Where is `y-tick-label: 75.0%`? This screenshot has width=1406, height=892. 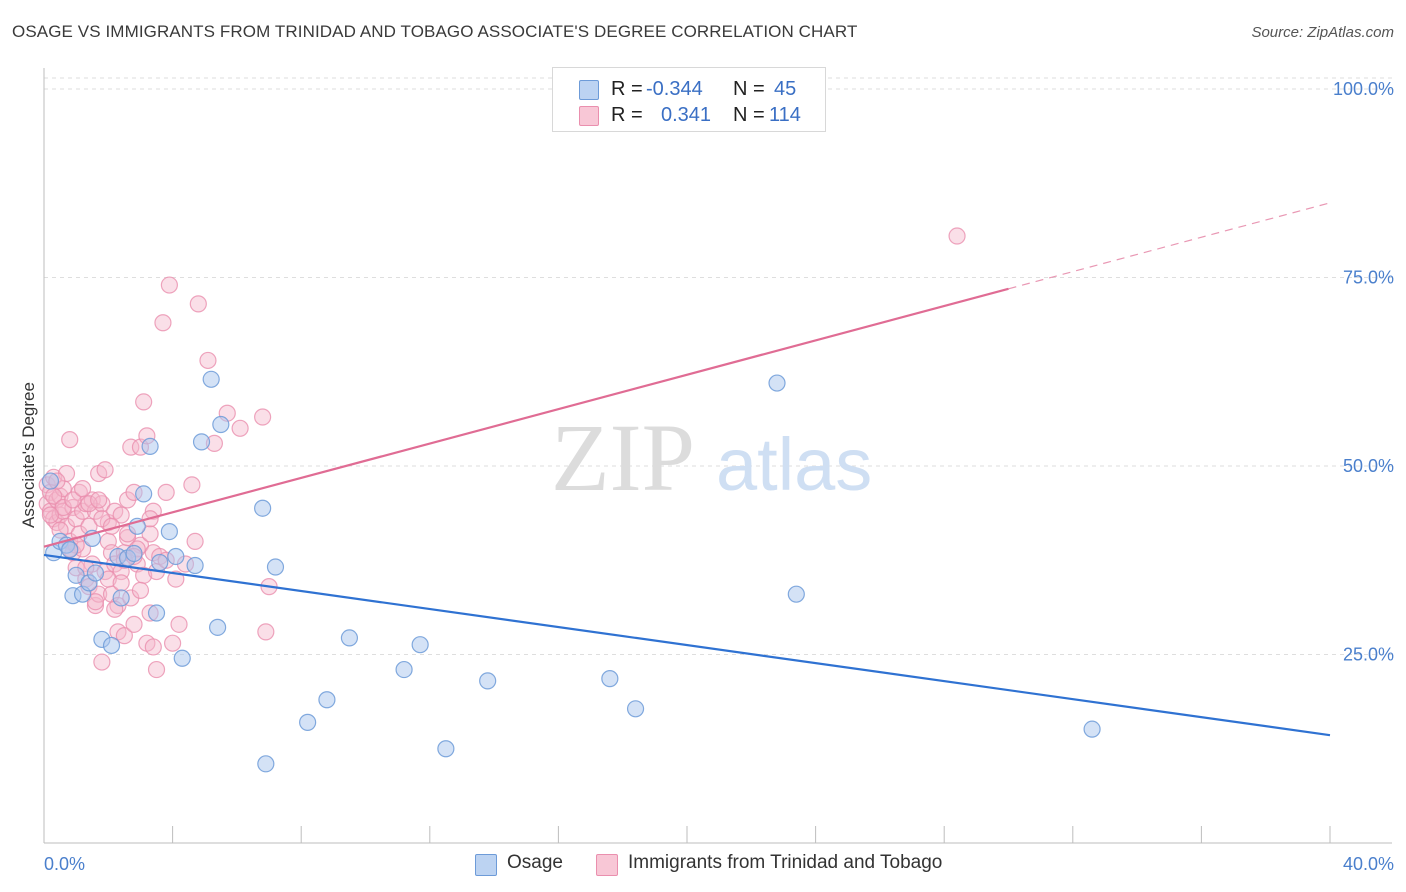 y-tick-label: 75.0% is located at coordinates (1368, 278).